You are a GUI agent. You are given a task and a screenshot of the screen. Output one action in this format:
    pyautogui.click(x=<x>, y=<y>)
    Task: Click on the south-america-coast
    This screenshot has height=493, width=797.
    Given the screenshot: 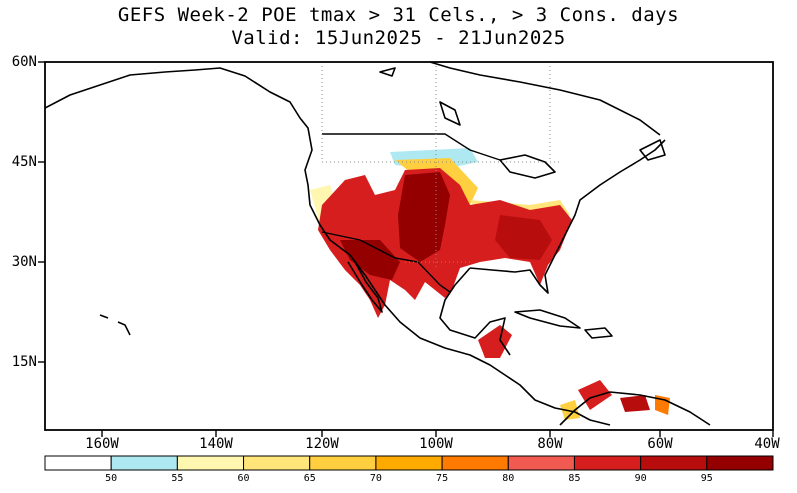 What is the action you would take?
    pyautogui.click(x=635, y=408)
    